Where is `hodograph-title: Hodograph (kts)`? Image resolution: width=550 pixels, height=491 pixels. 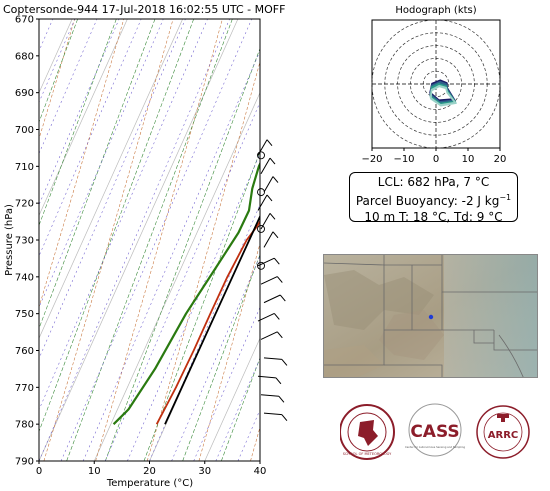
hodograph-title: Hodograph (kts) is located at coordinates (435, 10).